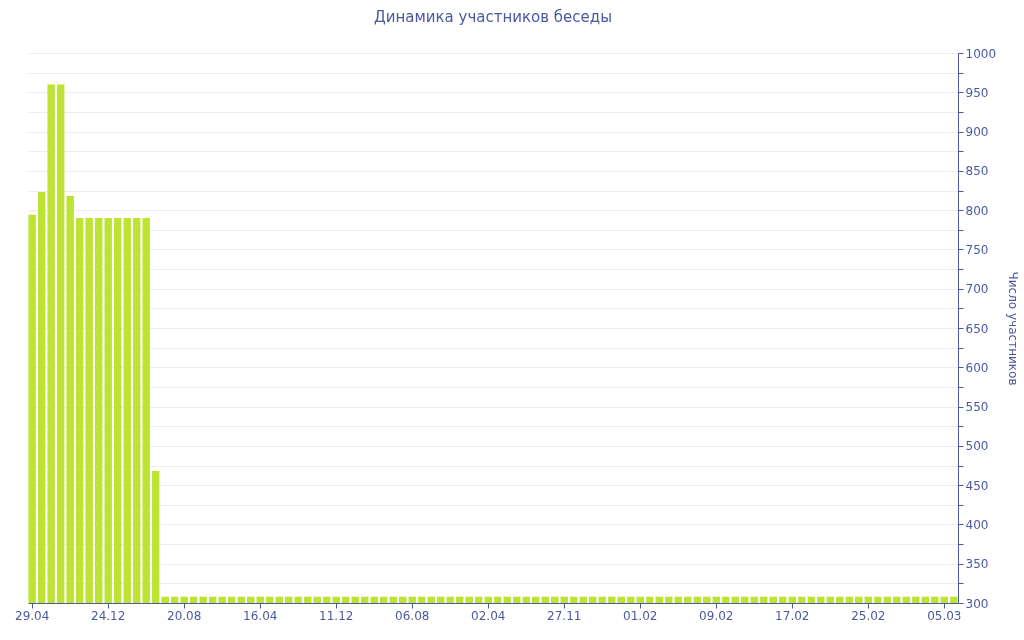 This screenshot has height=640, width=1024. I want to click on x-tick-label: 09.02, so click(716, 615).